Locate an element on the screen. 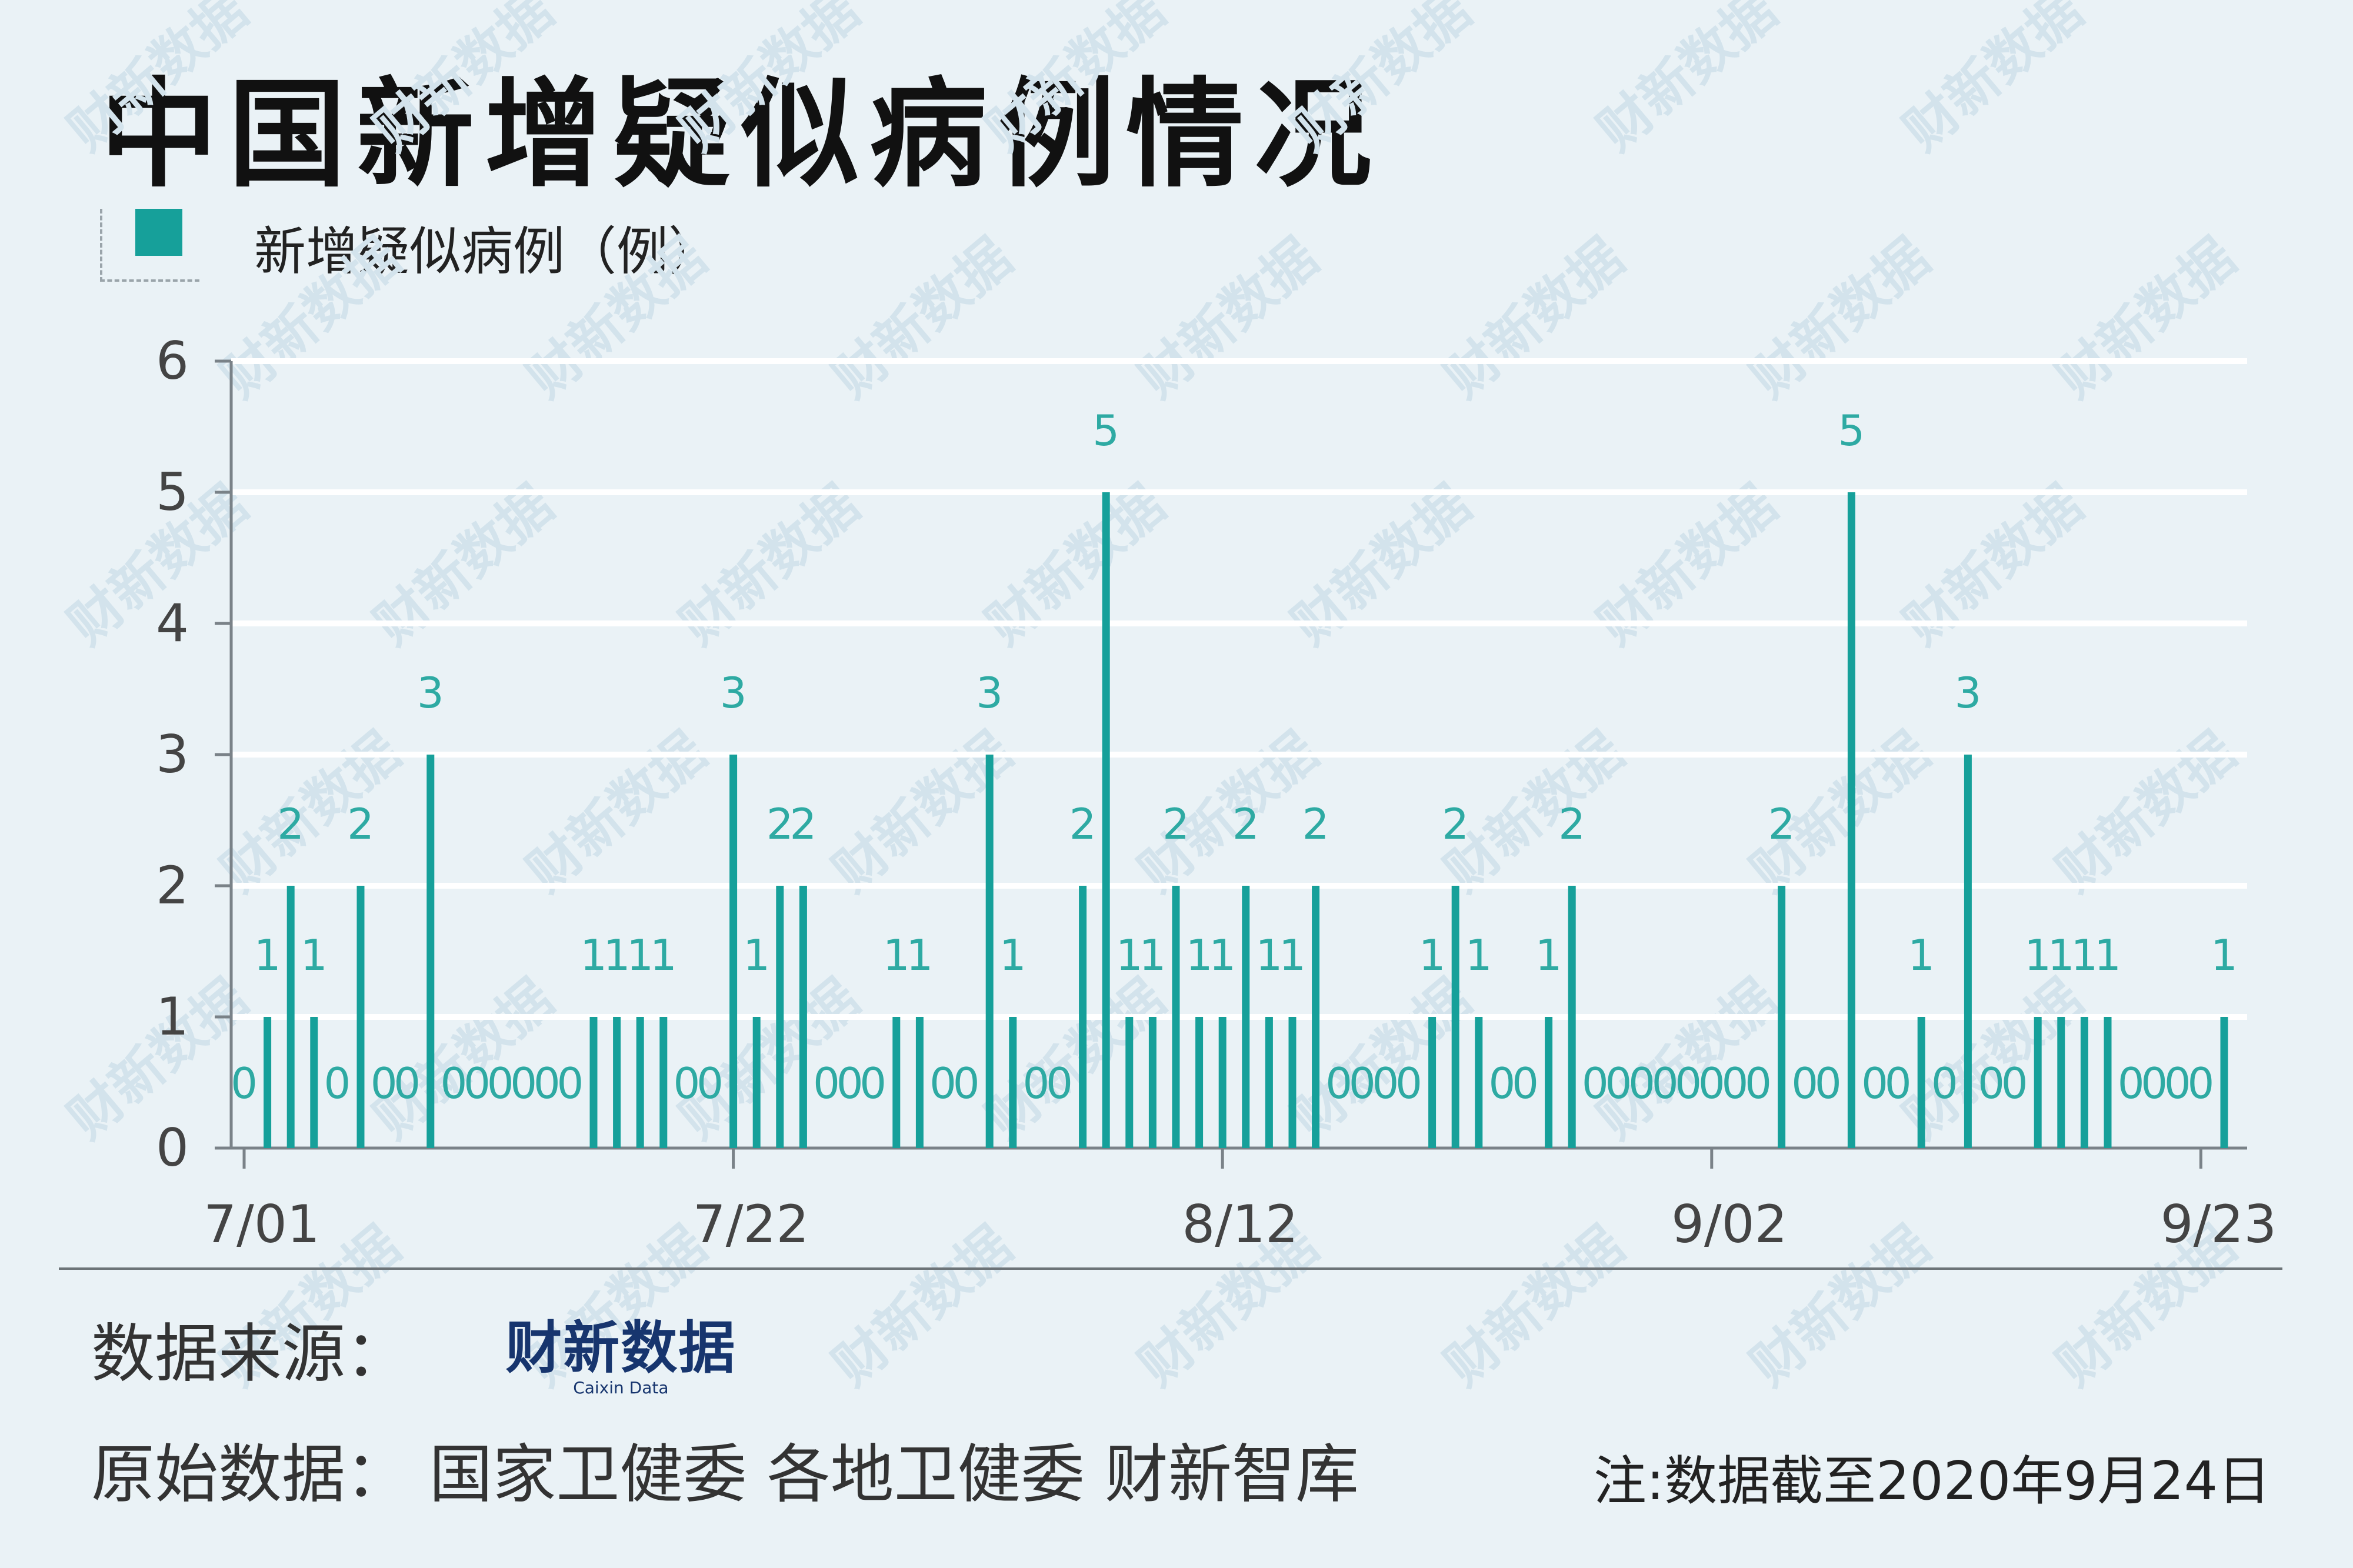 The image size is (2353, 1568). legend-swatch is located at coordinates (159, 232).